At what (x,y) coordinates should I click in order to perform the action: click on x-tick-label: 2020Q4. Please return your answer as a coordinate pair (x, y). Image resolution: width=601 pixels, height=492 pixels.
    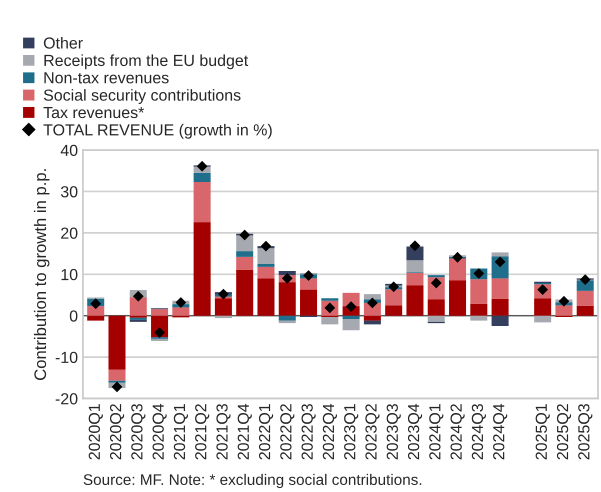
    Looking at the image, I should click on (159, 432).